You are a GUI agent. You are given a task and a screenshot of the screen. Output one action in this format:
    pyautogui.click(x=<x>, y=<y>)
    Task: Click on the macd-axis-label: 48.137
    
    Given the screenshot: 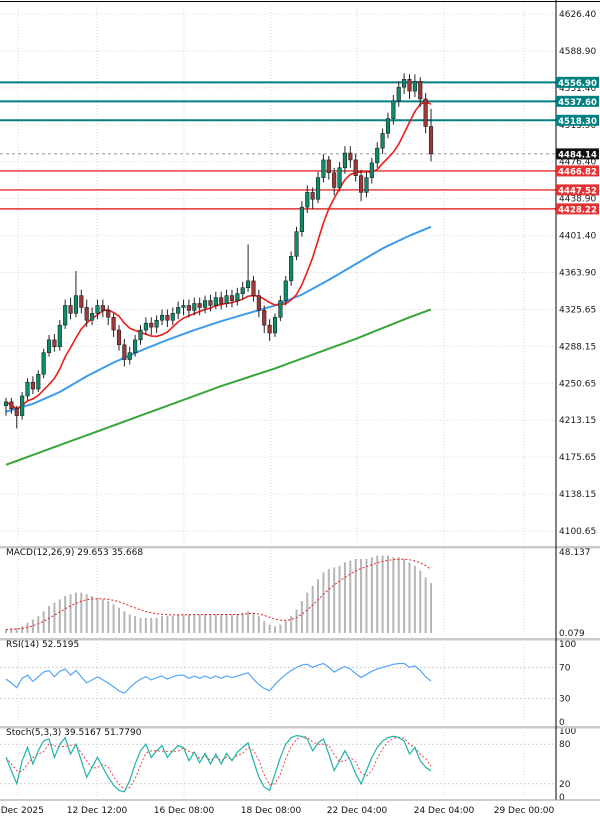 What is the action you would take?
    pyautogui.click(x=575, y=553)
    